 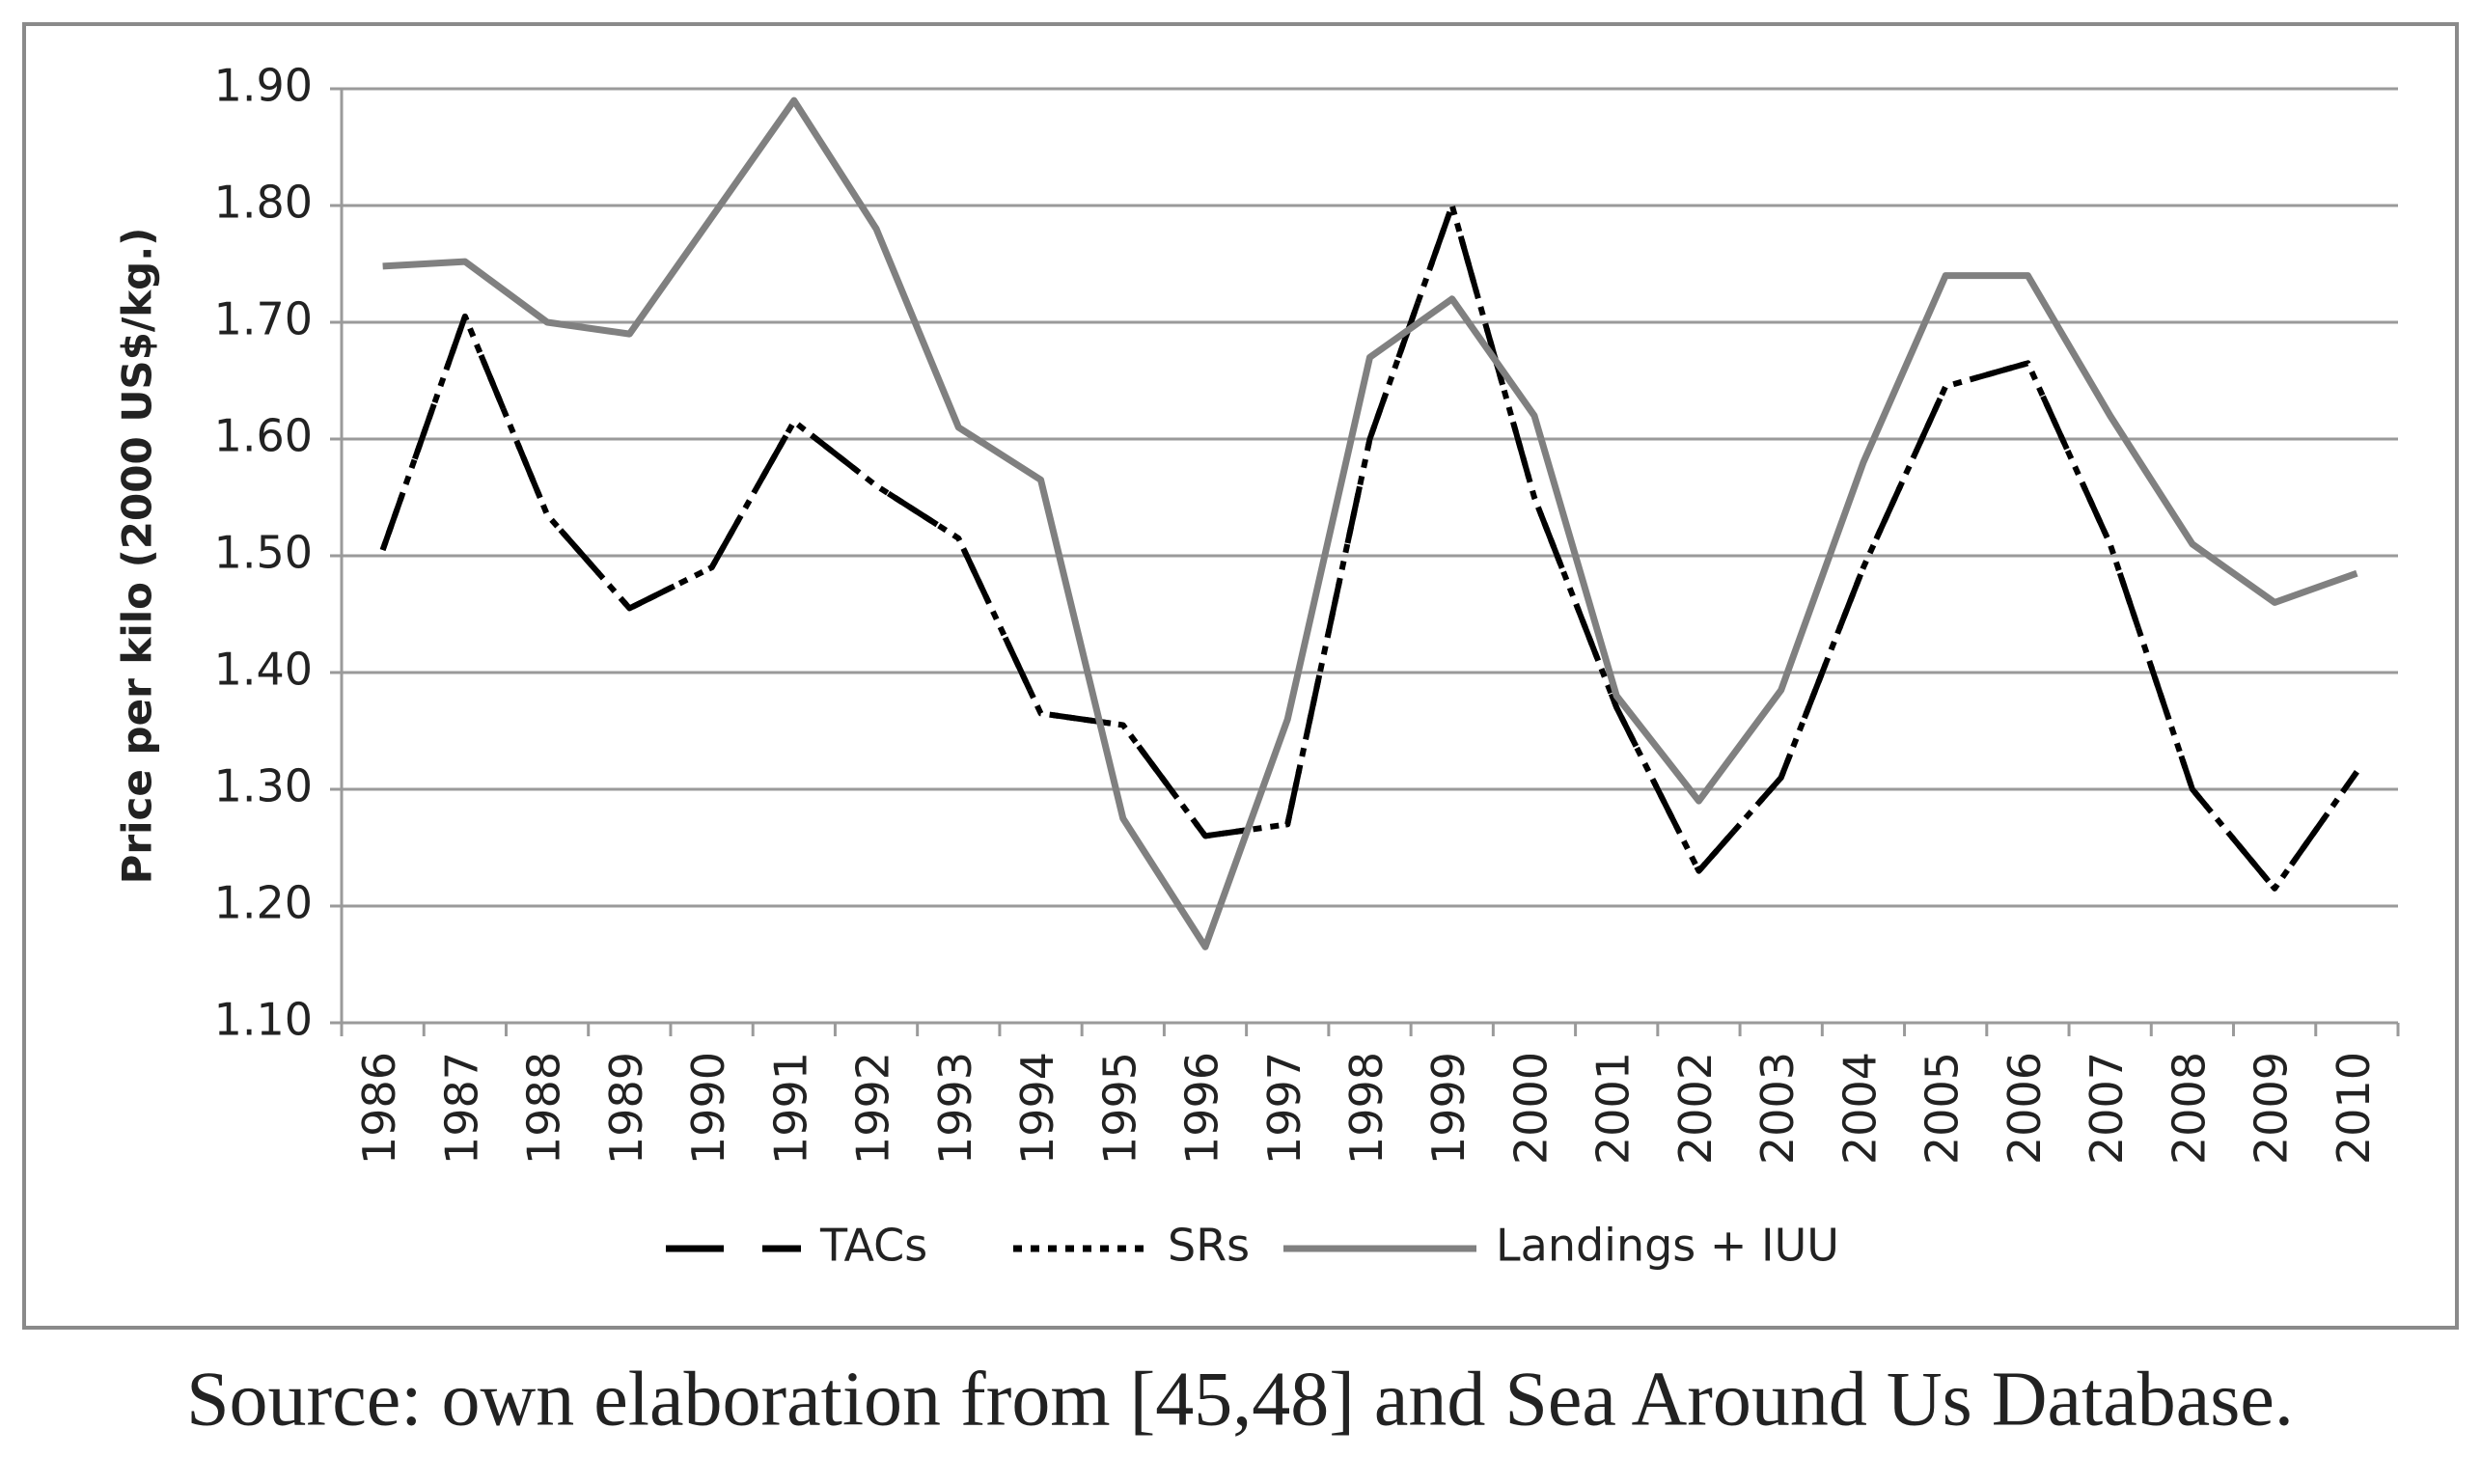 I want to click on x-tick-label: 1995, so click(x=1119, y=1108).